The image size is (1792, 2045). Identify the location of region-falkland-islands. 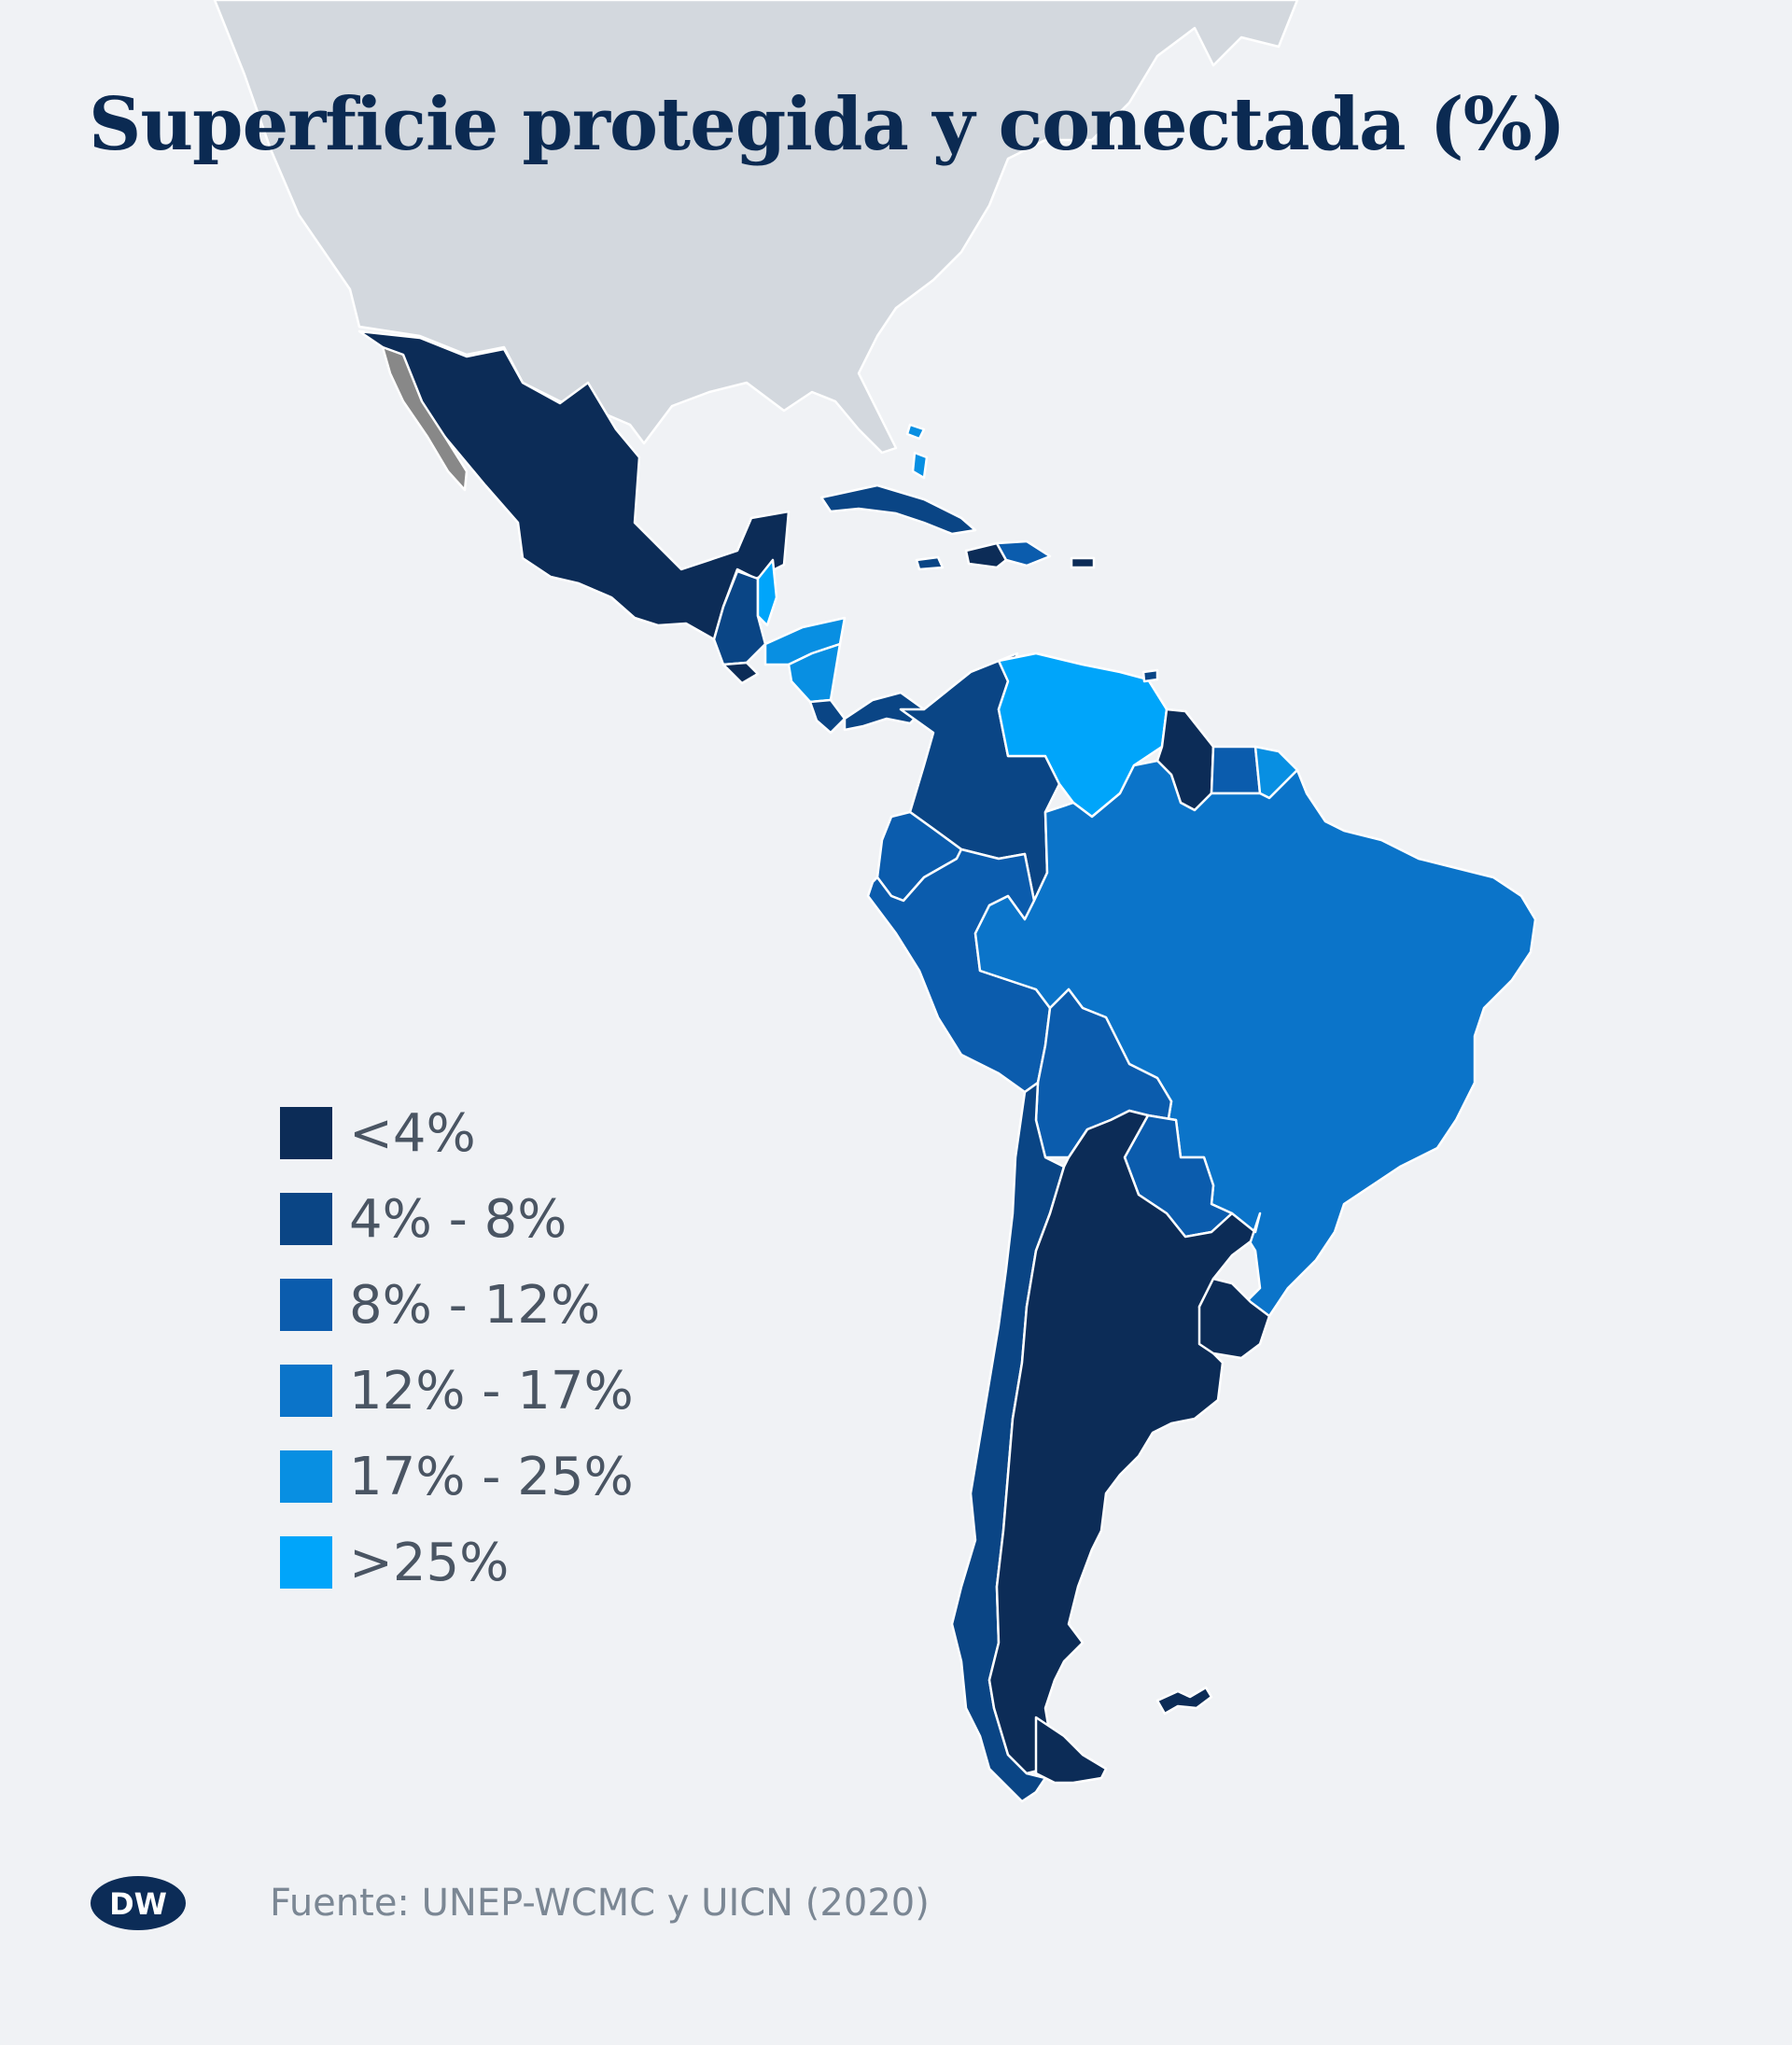
(1184, 1701).